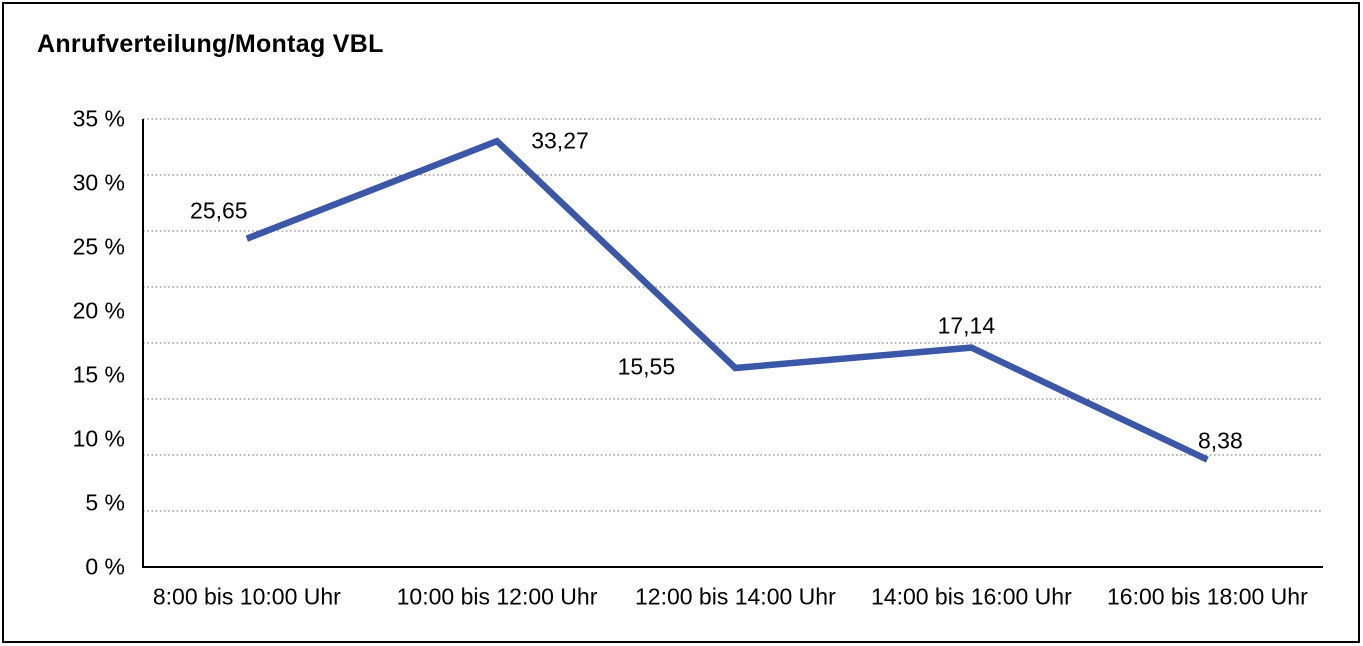 Image resolution: width=1363 pixels, height=646 pixels. I want to click on y-tick-label: 15 %, so click(98, 374).